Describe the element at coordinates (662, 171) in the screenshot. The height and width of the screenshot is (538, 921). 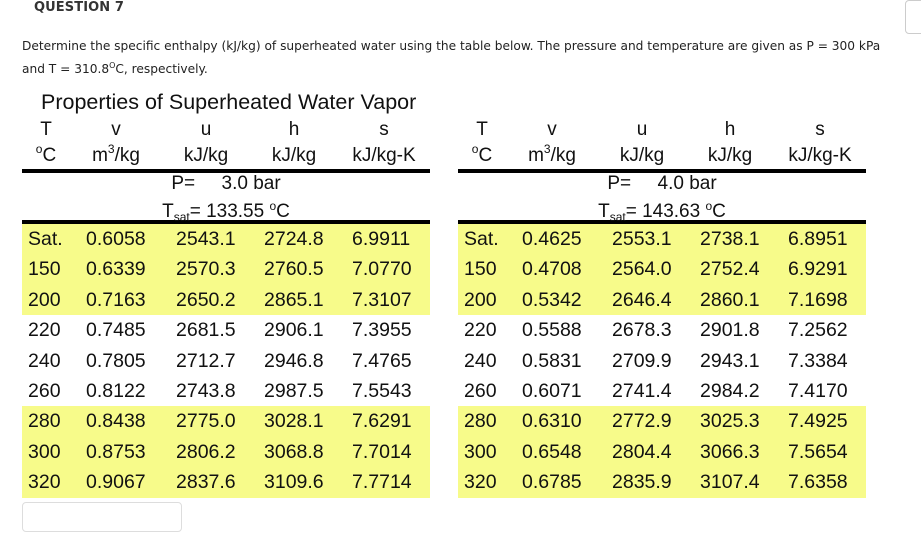
I see `header-rule` at that location.